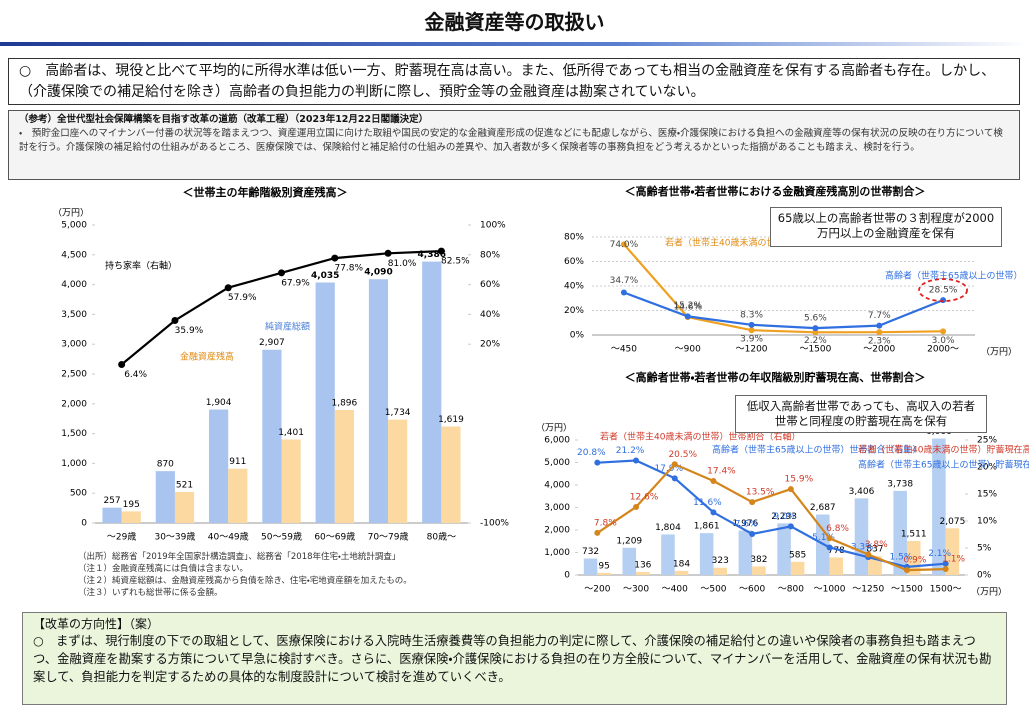  I want to click on data-label: 13.5%, so click(760, 493).